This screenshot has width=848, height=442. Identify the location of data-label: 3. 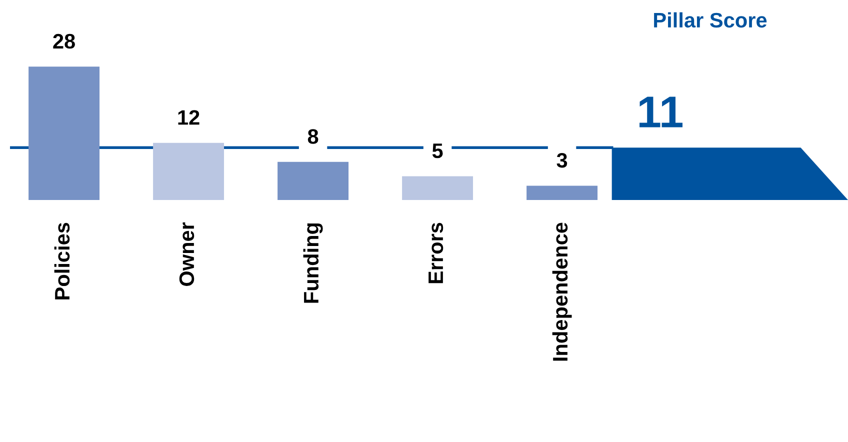
(562, 160).